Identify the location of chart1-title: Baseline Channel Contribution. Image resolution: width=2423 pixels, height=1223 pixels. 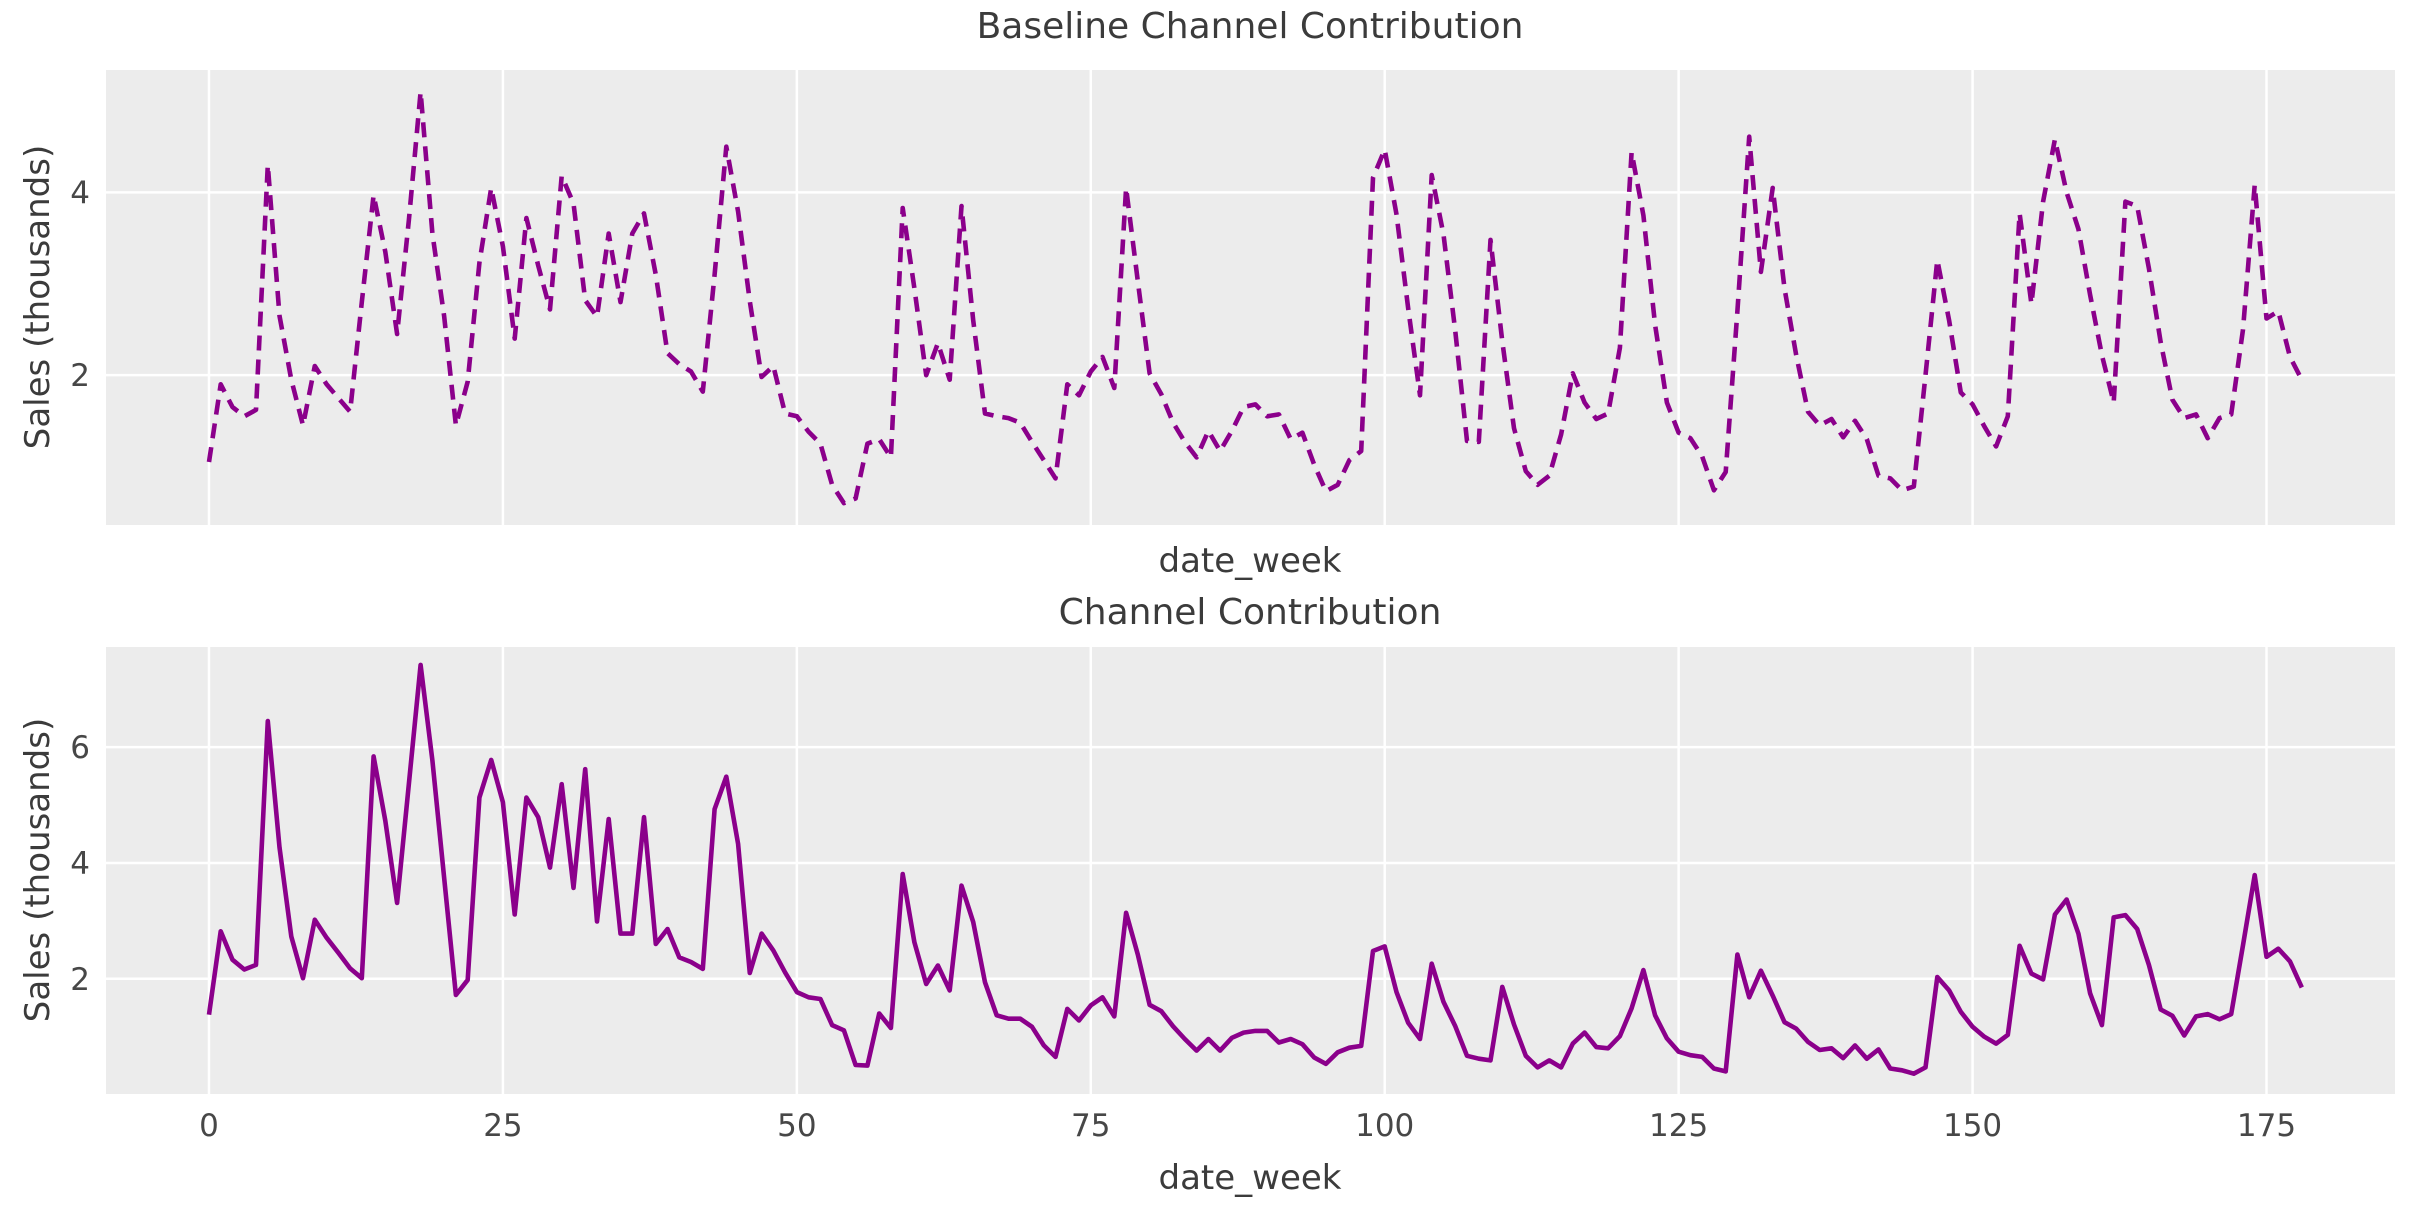
(1250, 26).